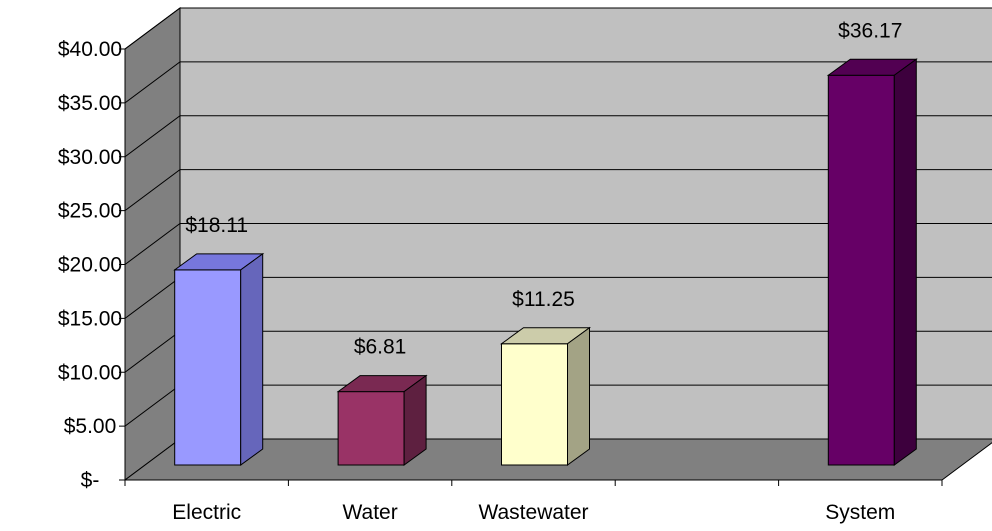 The height and width of the screenshot is (531, 992). Describe the element at coordinates (90, 372) in the screenshot. I see `y-tick-label: $10.00` at that location.